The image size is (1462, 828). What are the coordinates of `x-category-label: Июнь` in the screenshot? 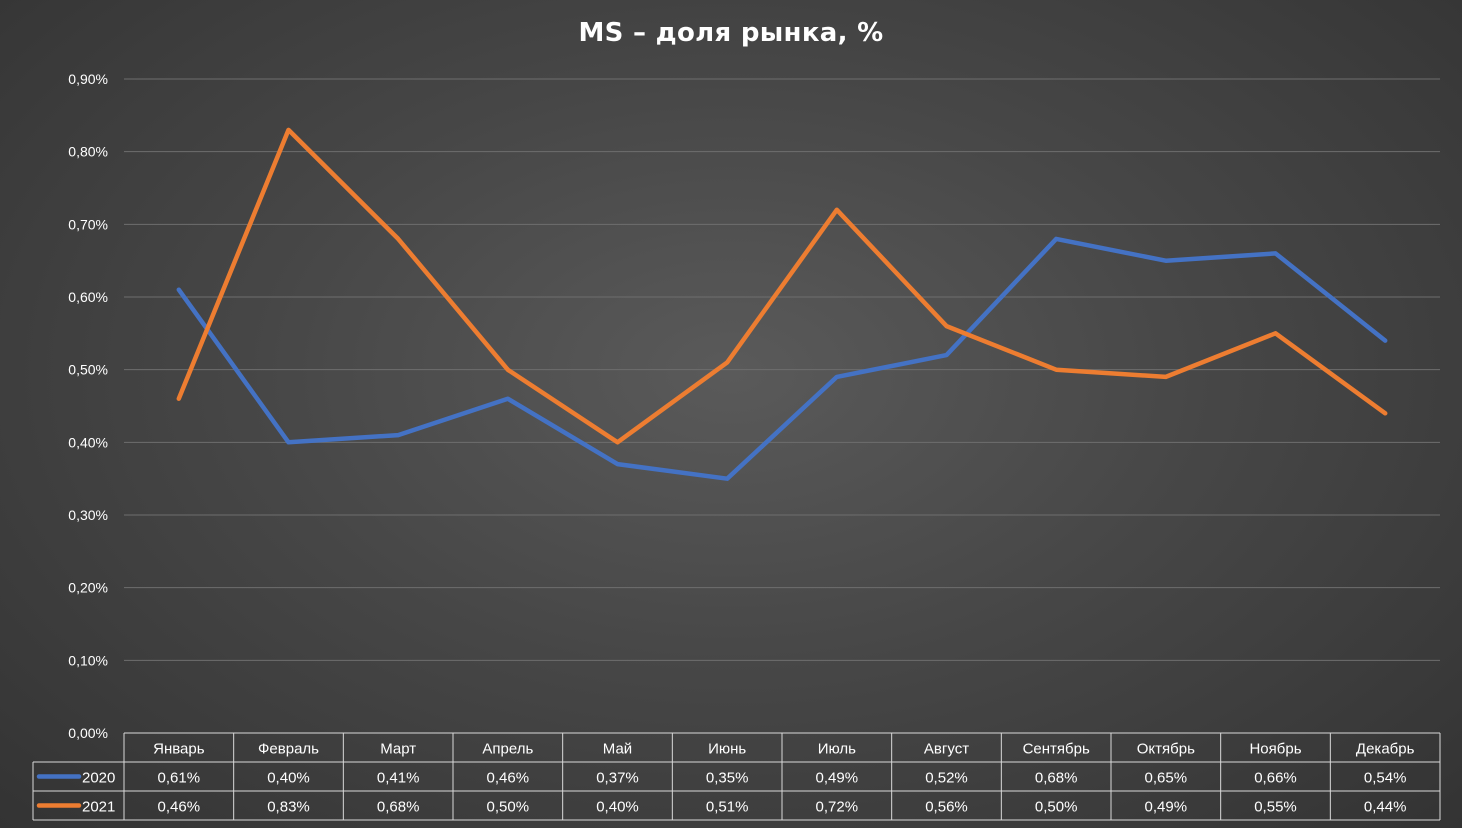 It's located at (727, 749).